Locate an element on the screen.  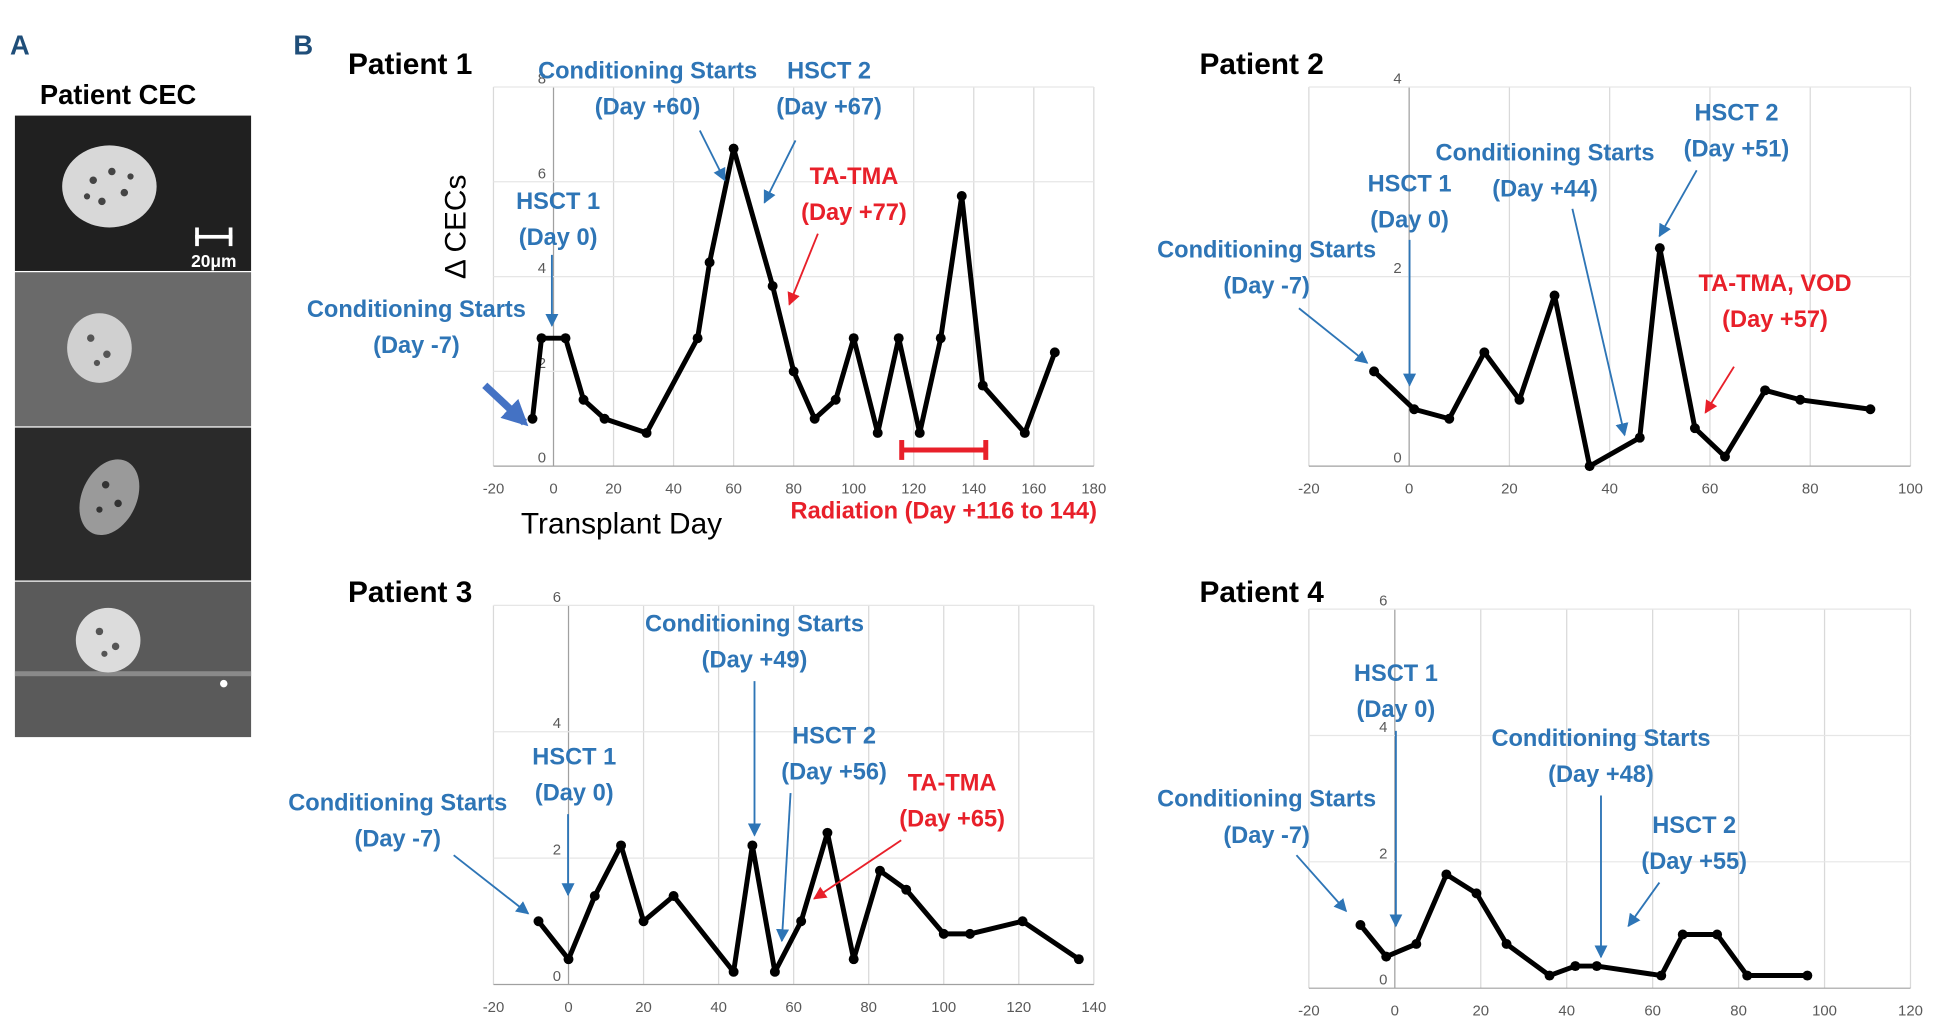
chart-title: Patient 2 is located at coordinates (1261, 64).